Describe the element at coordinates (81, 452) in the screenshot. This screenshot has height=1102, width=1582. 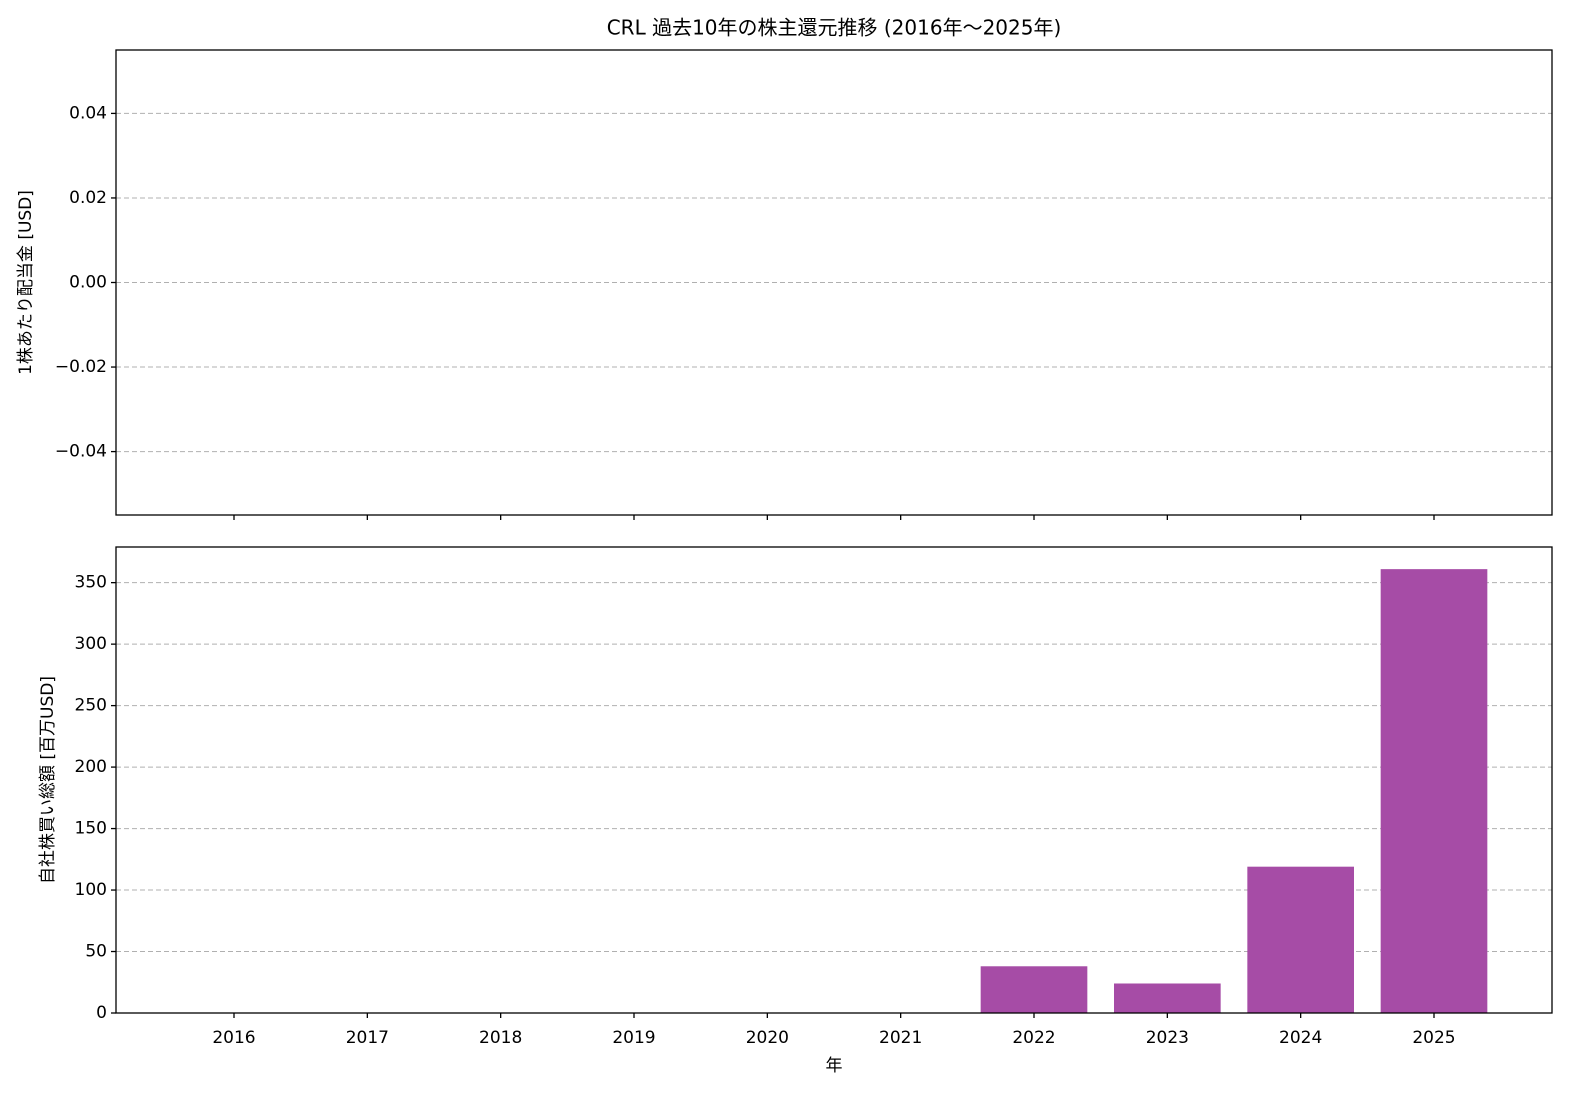
I see `y-tick-label: −0.04` at that location.